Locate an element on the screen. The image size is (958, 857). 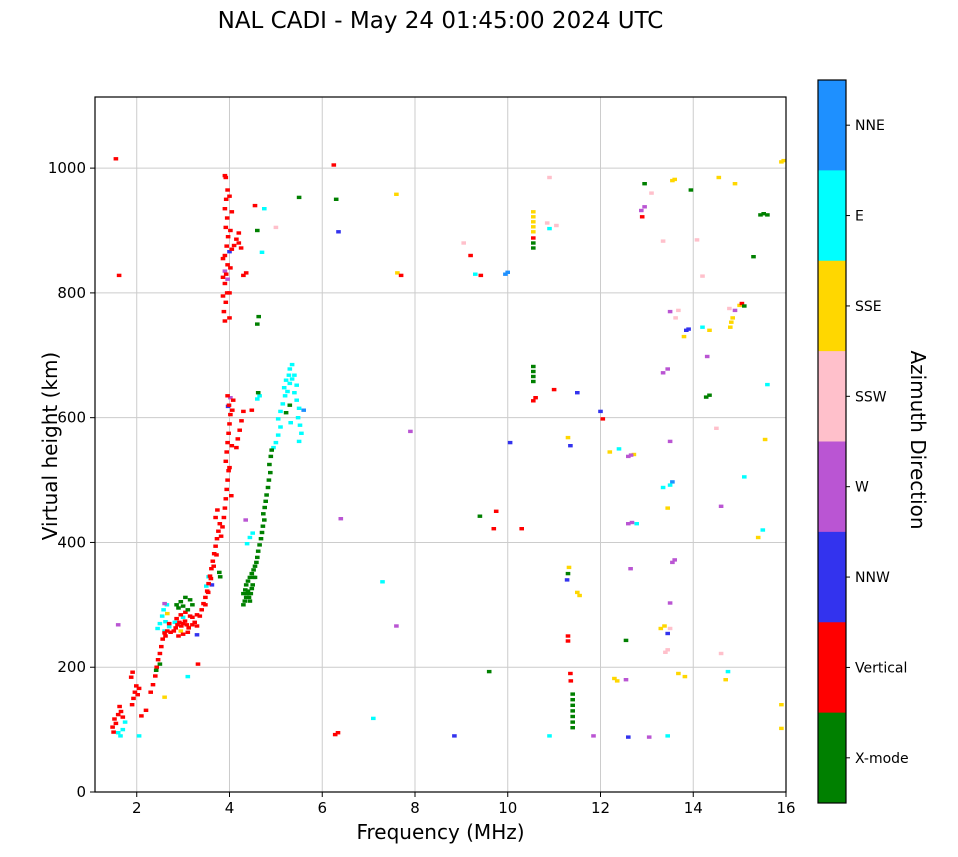
svg-text: 800 is located at coordinates (71, 293).